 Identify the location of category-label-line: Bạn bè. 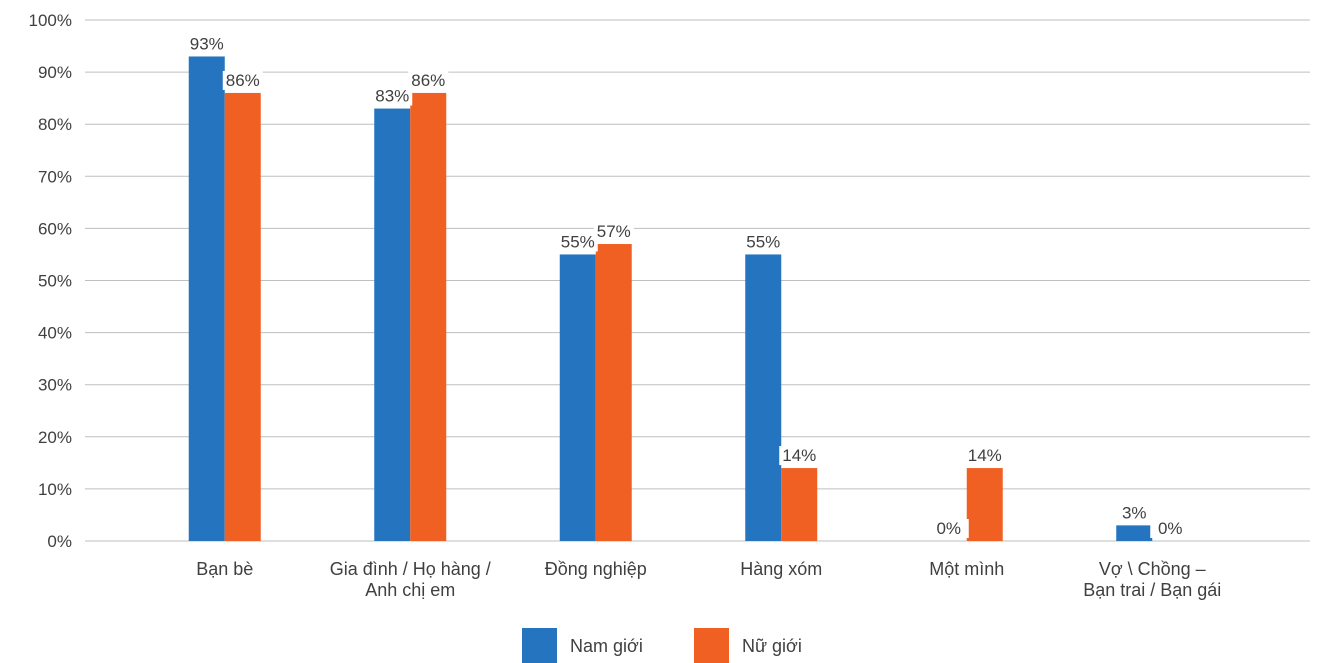
(224, 569).